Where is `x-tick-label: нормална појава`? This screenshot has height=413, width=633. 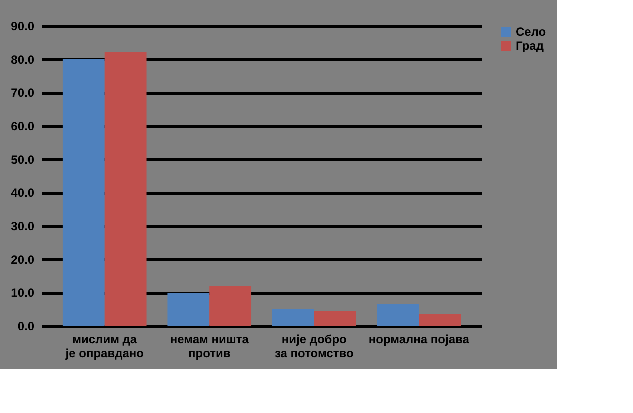
x-tick-label: нормална појава is located at coordinates (419, 339).